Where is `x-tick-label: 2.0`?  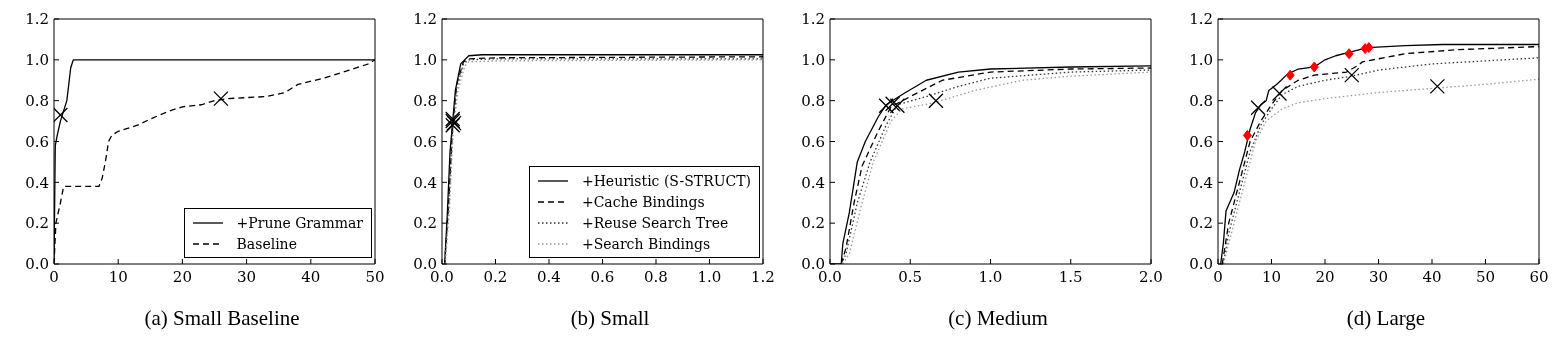 x-tick-label: 2.0 is located at coordinates (1151, 276).